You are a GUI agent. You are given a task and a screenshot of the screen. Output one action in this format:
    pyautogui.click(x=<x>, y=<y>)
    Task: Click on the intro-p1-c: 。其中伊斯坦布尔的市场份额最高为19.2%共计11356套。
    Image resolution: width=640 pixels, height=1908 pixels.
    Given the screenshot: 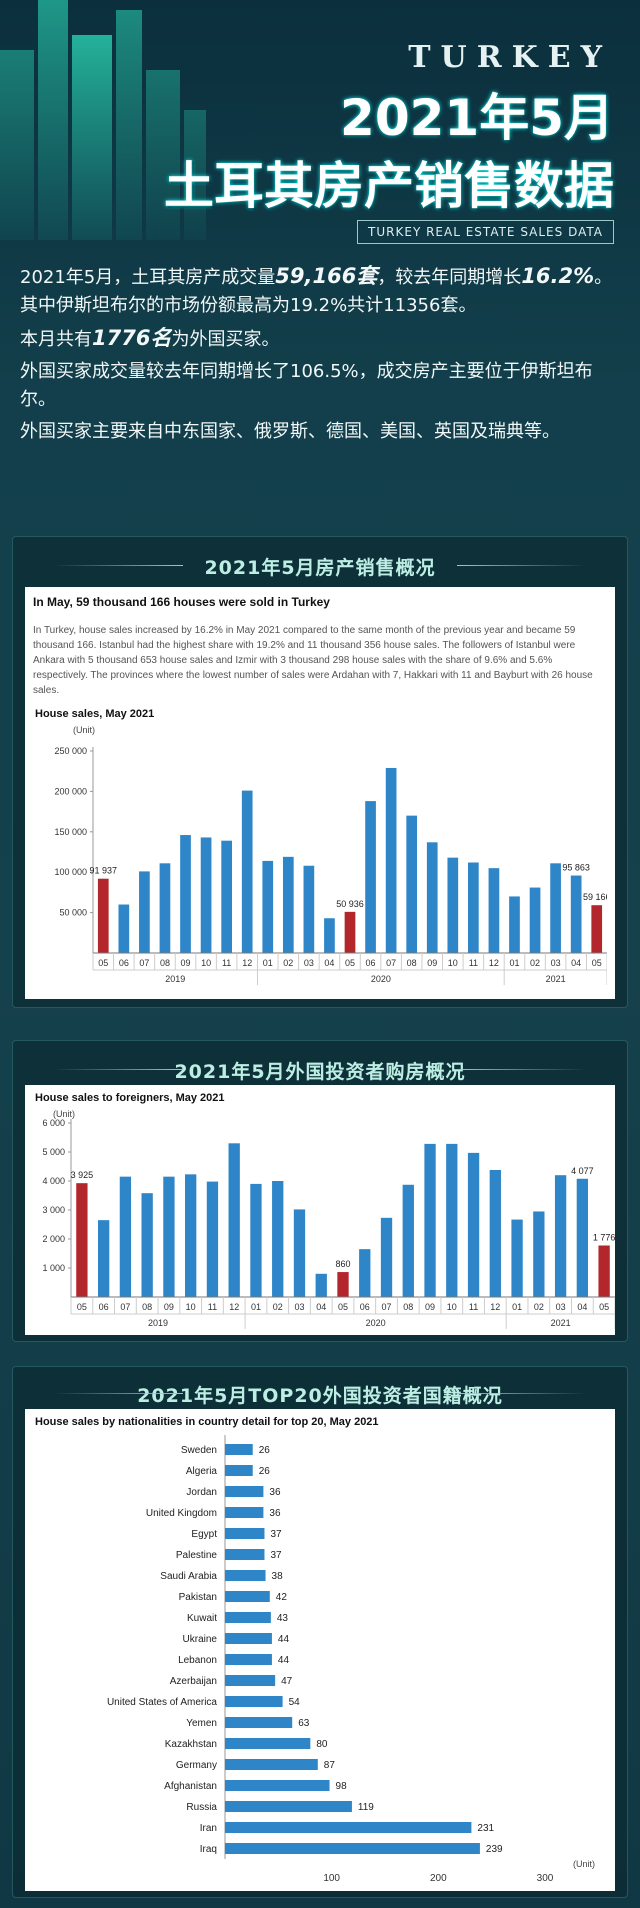 What is the action you would take?
    pyautogui.click(x=316, y=291)
    